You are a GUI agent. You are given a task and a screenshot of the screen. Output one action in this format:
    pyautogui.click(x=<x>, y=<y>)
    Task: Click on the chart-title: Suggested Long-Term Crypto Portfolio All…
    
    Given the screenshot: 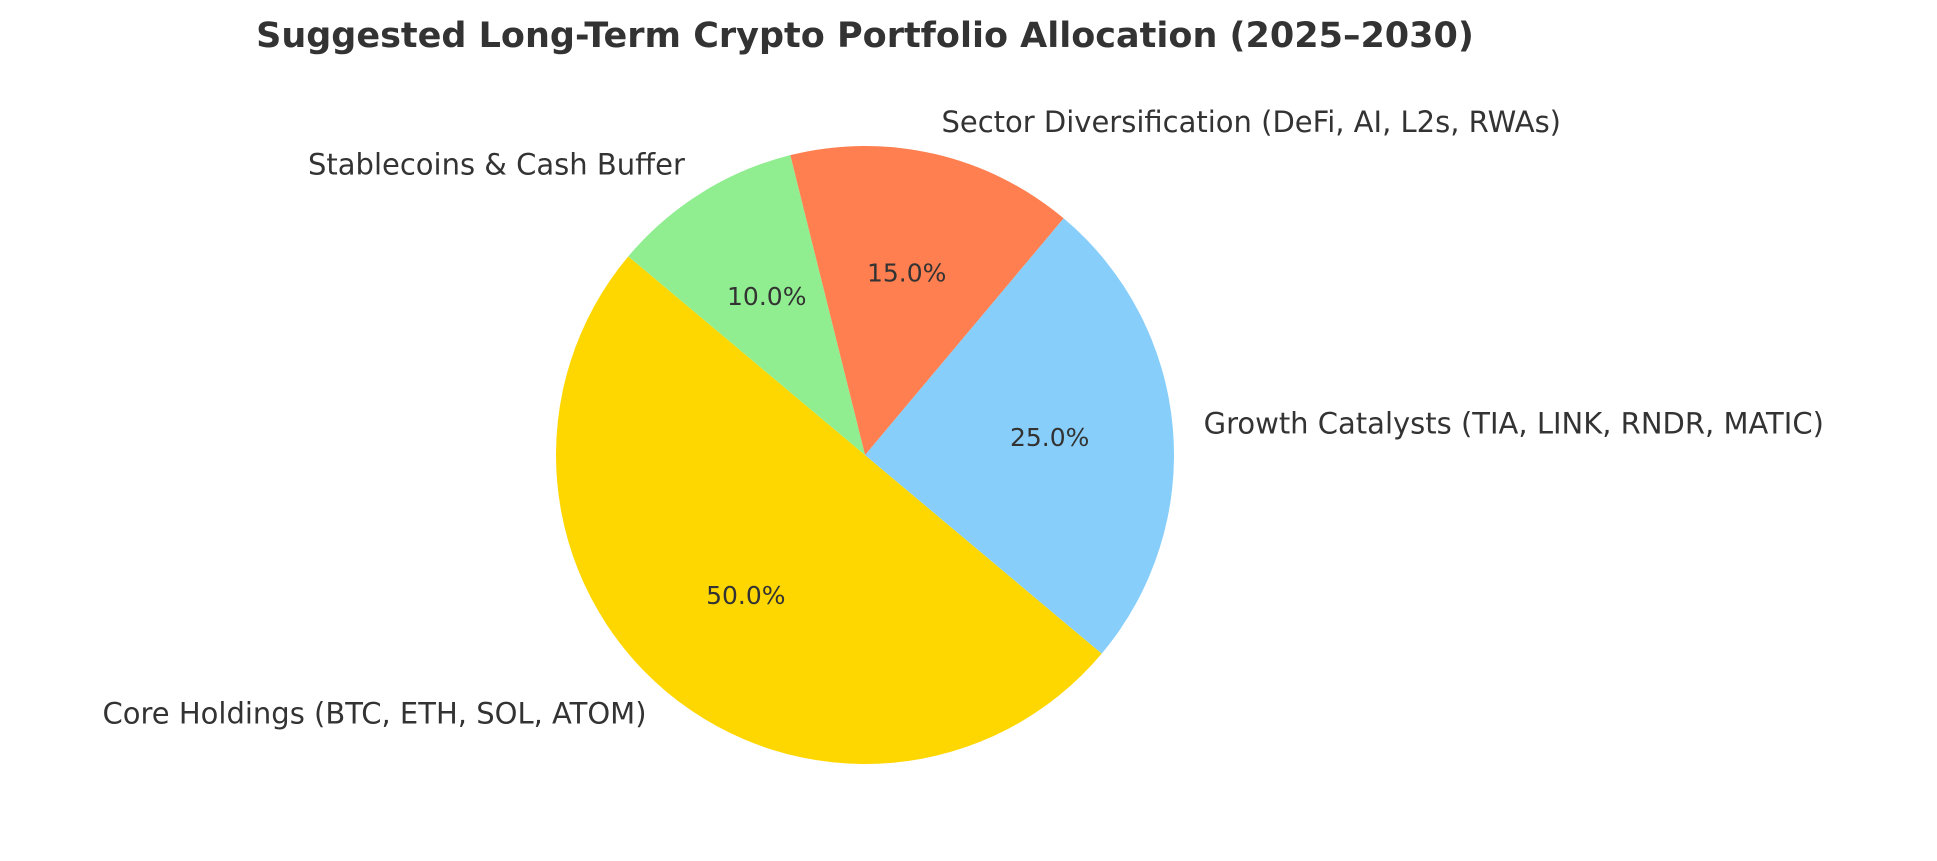 What is the action you would take?
    pyautogui.click(x=865, y=36)
    